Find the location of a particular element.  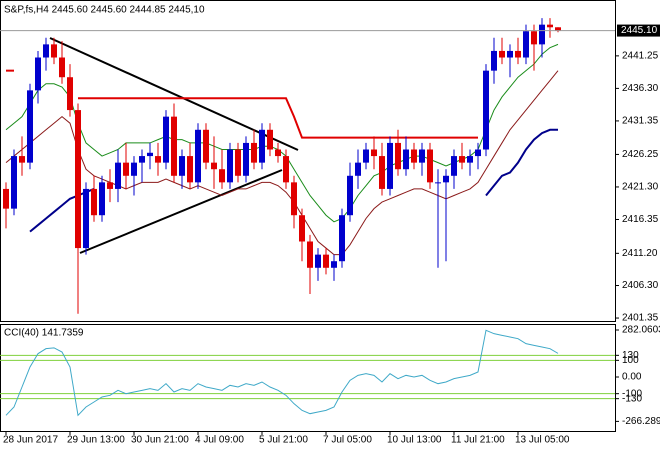

y-tick-label: -100 is located at coordinates (632, 393).